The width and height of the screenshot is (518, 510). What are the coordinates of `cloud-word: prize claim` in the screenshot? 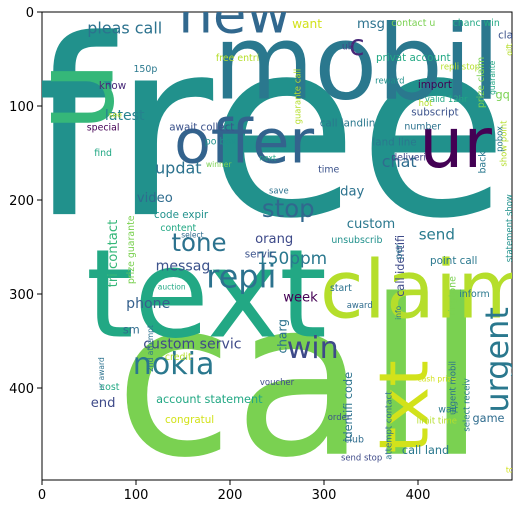 It's located at (481, 82).